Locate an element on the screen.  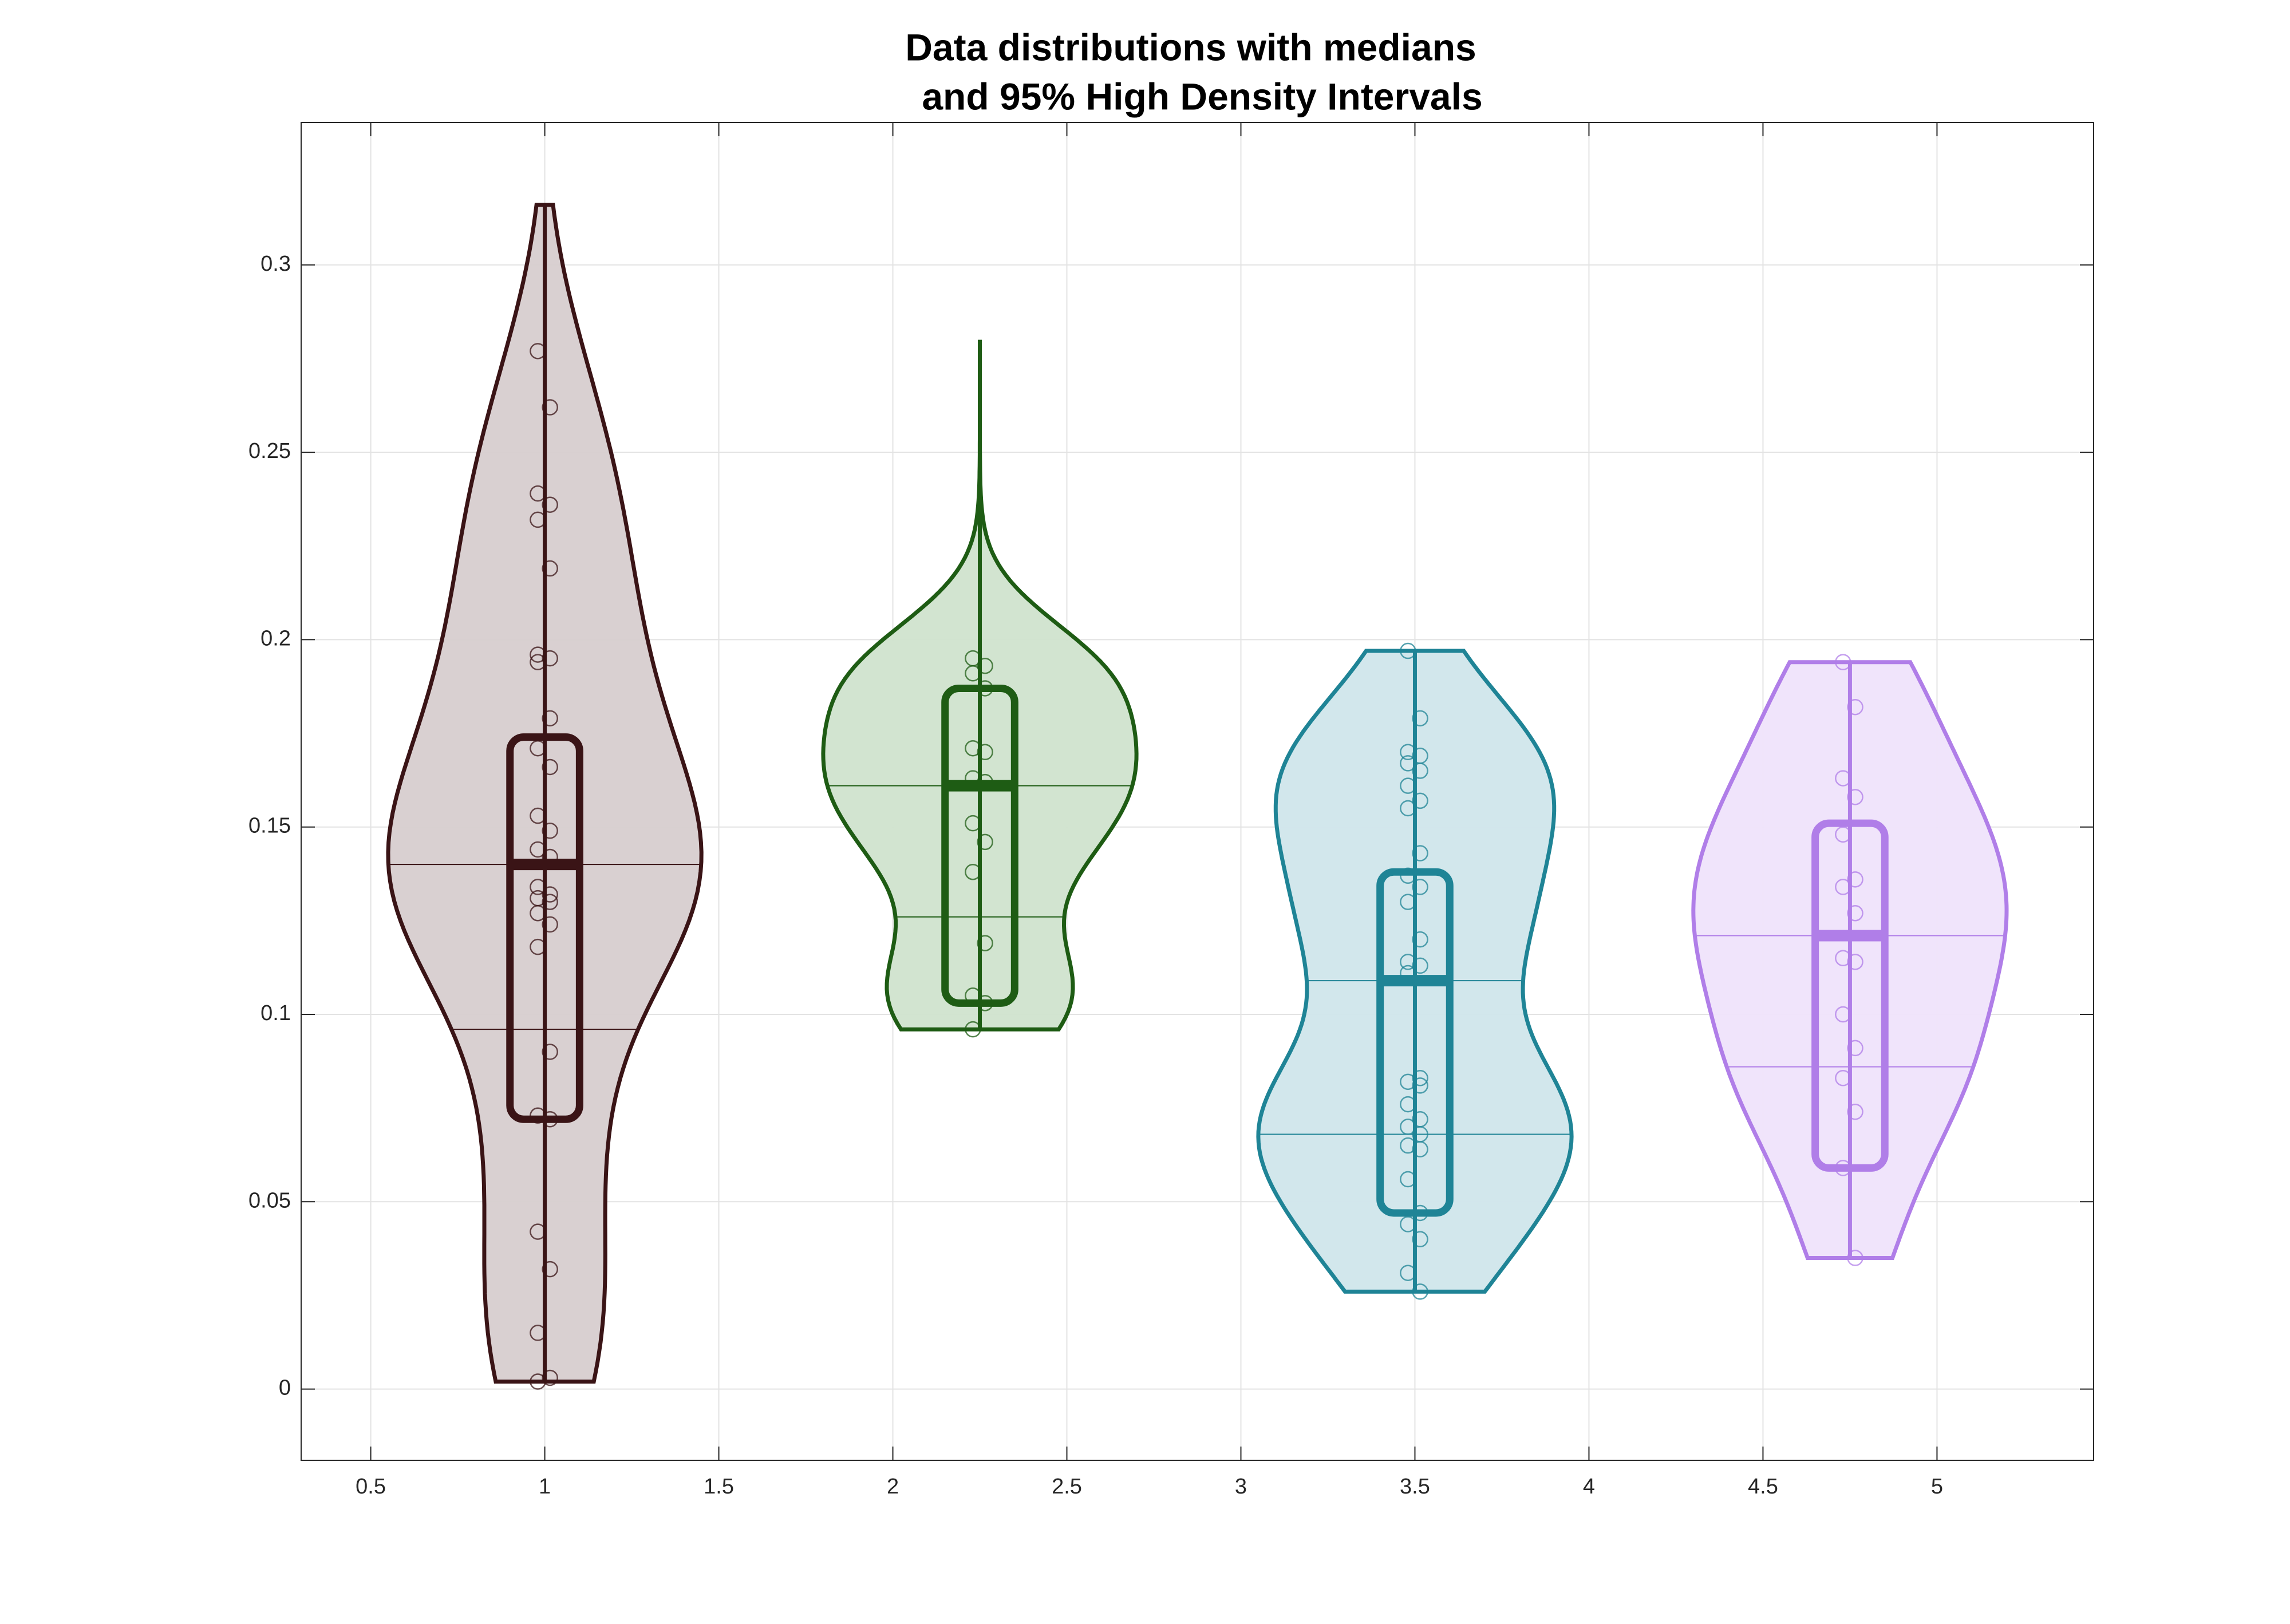
y-tick-label: 0.25 is located at coordinates (269, 451).